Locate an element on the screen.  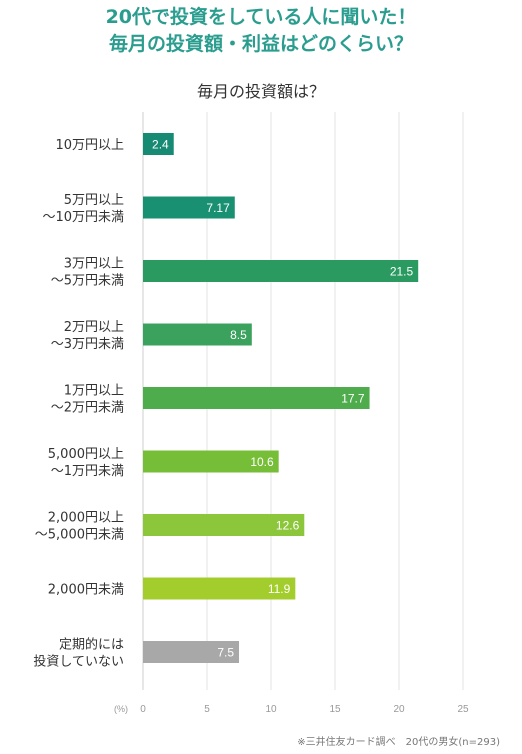
bar-value-label: 7.17 is located at coordinates (218, 208).